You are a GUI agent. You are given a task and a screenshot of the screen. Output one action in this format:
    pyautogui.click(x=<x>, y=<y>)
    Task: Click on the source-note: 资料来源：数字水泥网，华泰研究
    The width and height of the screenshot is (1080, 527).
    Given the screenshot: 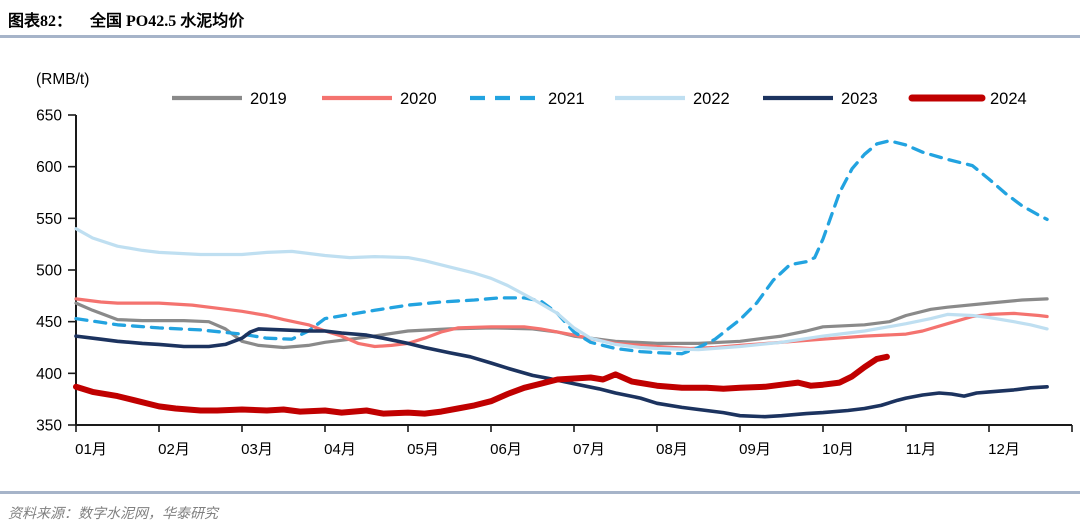 What is the action you would take?
    pyautogui.click(x=113, y=514)
    